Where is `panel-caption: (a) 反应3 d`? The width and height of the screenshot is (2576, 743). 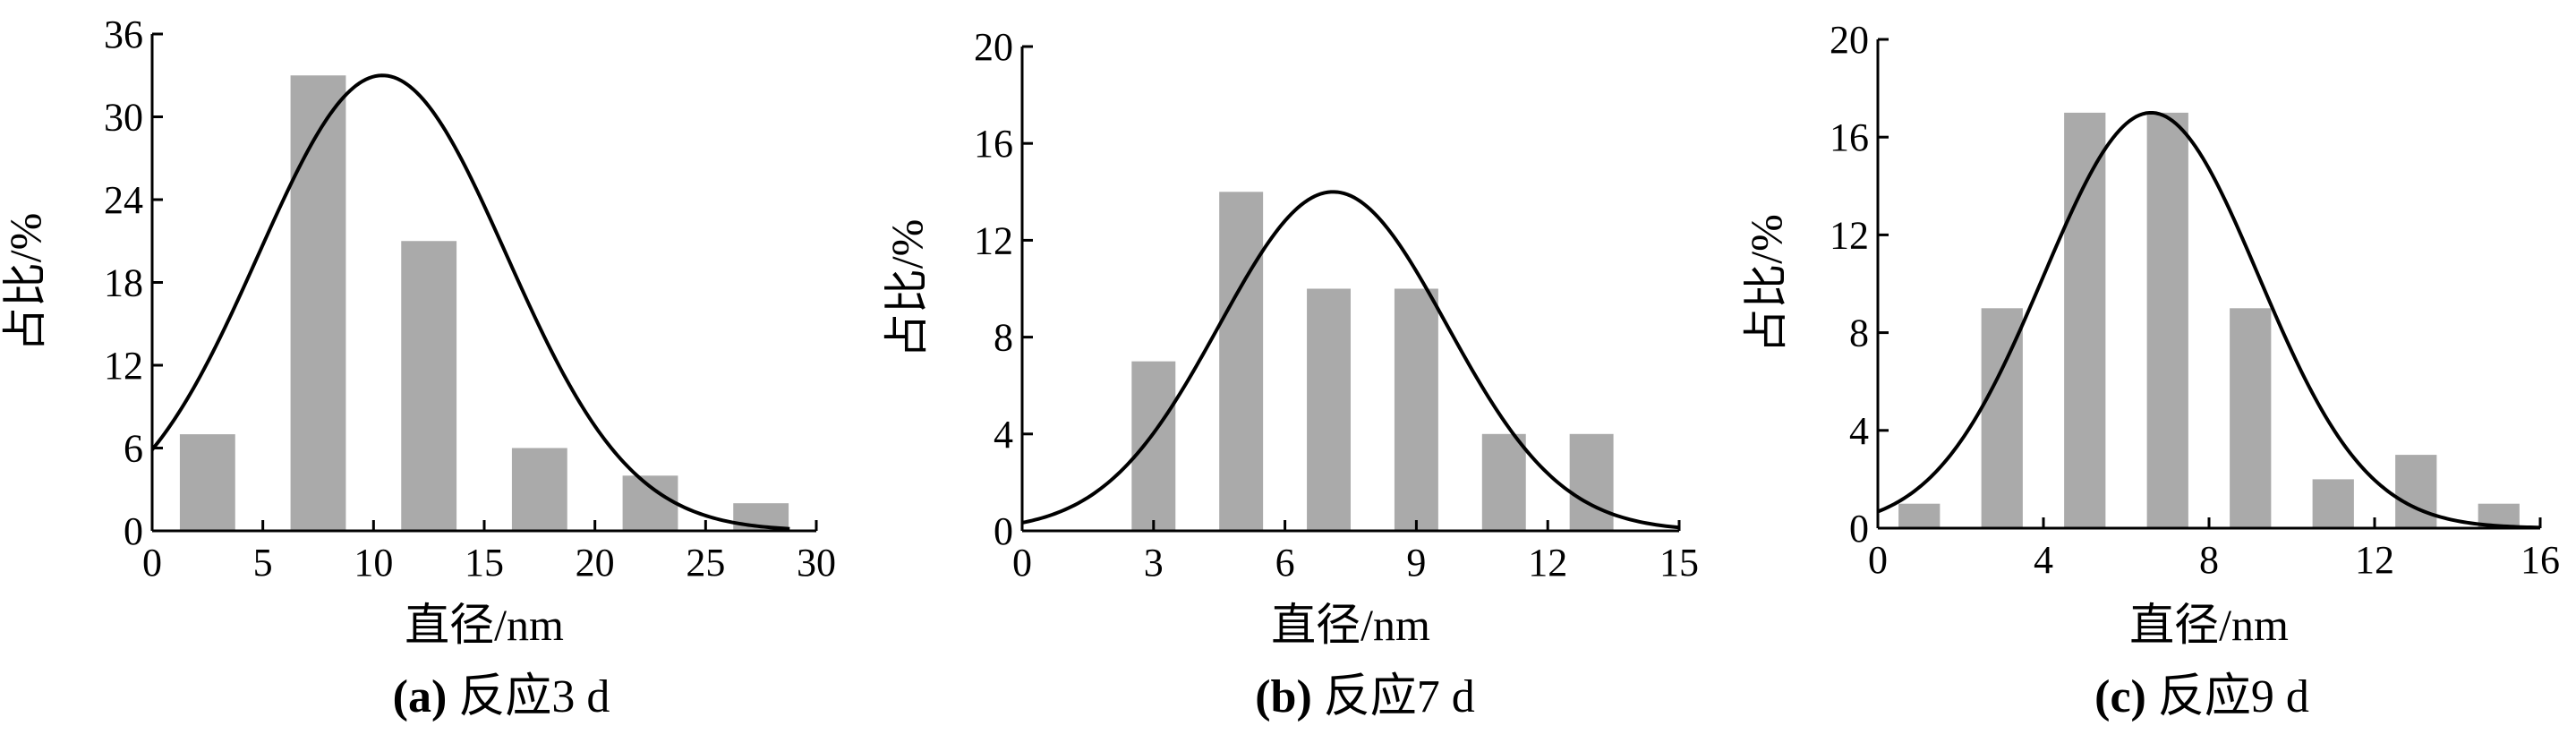
panel-caption: (a) 反应3 d is located at coordinates (501, 696).